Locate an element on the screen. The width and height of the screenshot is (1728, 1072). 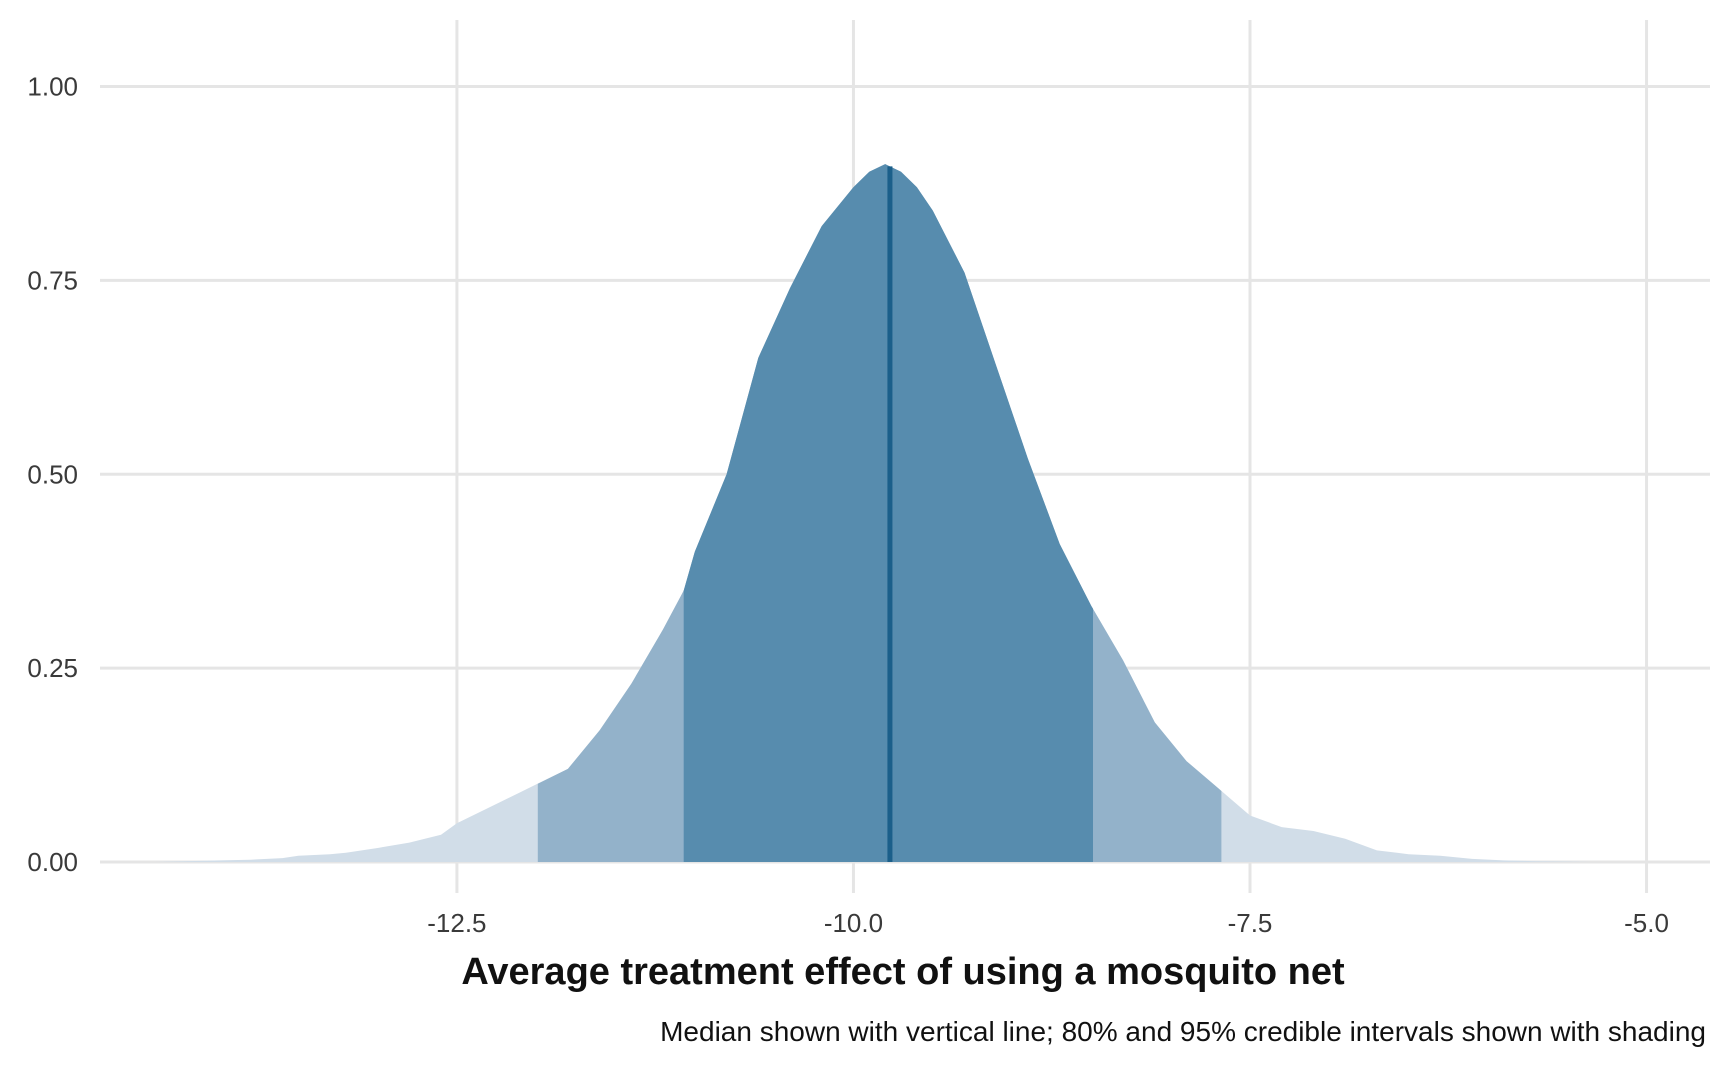
y-tick-labels: 0.00 0.25 0.50 0.75 1.00 is located at coordinates (52, 474).